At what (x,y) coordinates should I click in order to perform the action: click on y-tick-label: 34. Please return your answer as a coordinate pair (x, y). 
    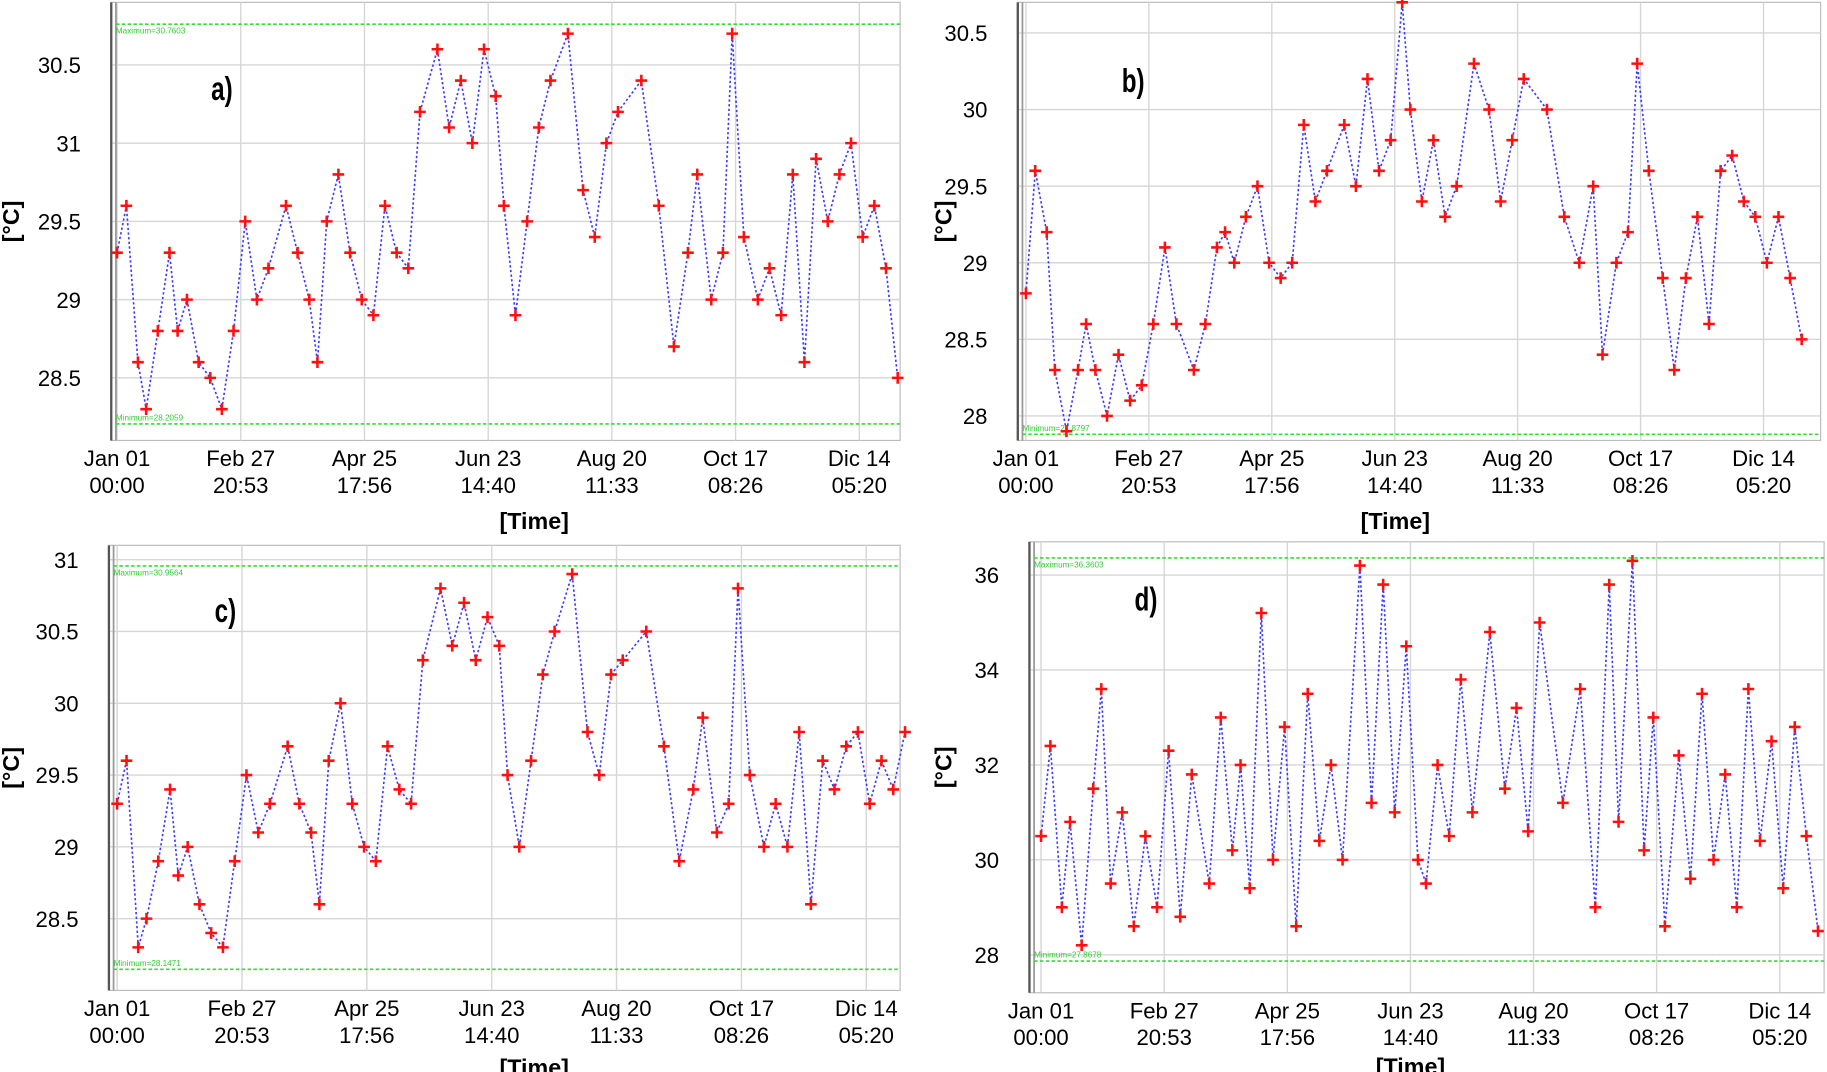
    Looking at the image, I should click on (987, 670).